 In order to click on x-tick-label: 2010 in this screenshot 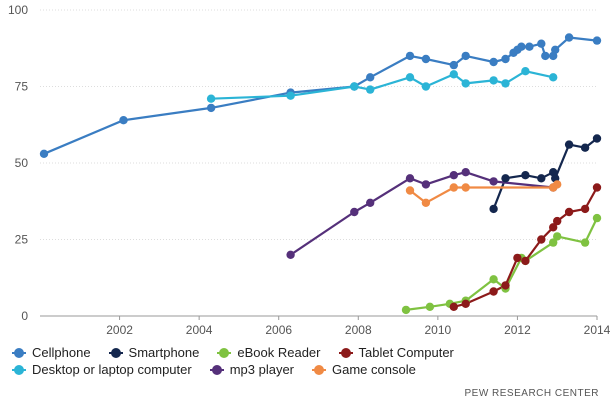, I will do `click(438, 330)`.